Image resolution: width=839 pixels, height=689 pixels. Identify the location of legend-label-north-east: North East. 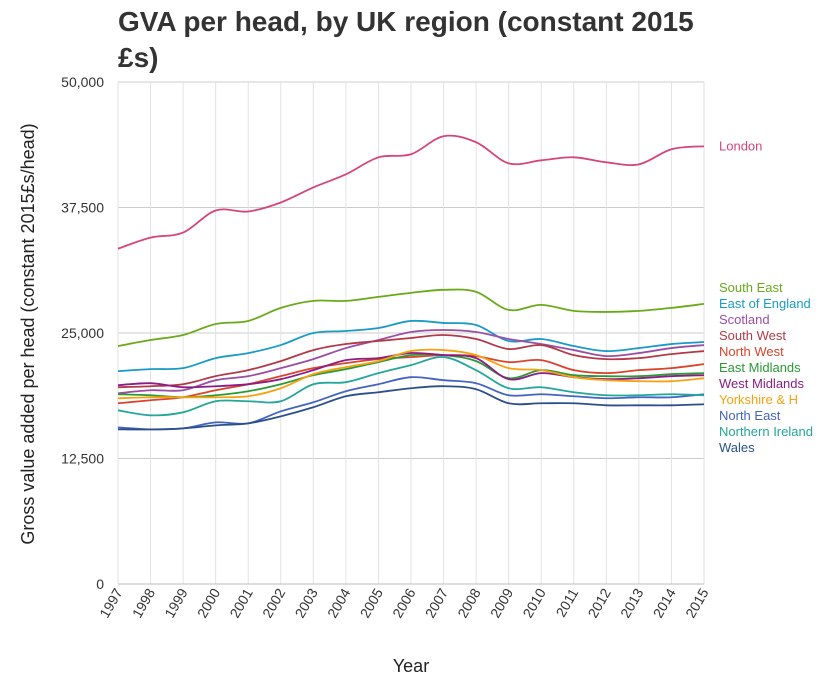
(750, 415).